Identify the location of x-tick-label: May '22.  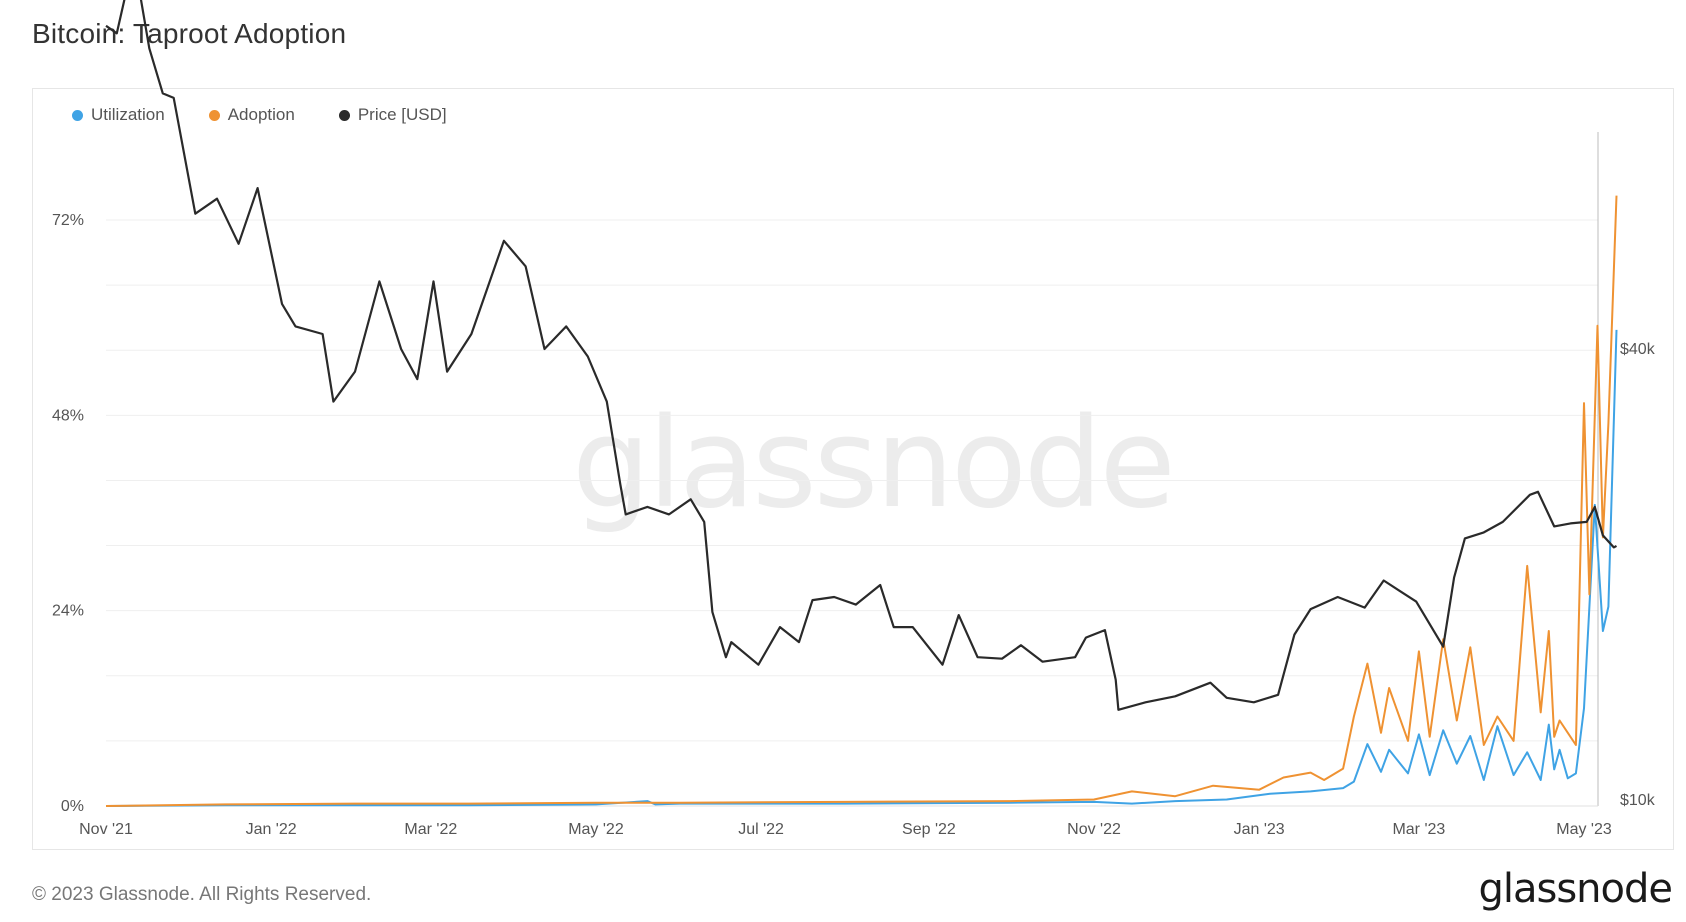
(596, 829).